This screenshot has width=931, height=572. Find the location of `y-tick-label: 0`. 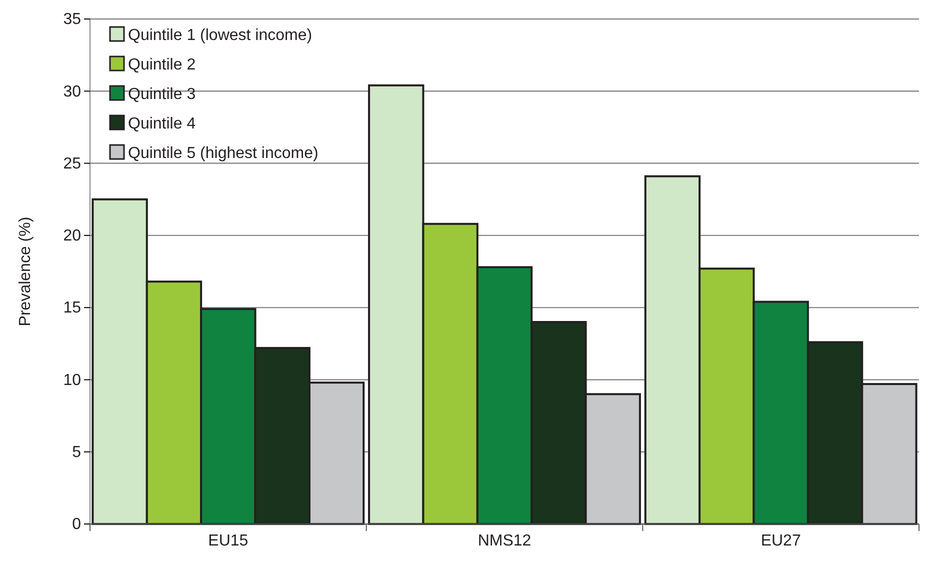

y-tick-label: 0 is located at coordinates (77, 525).